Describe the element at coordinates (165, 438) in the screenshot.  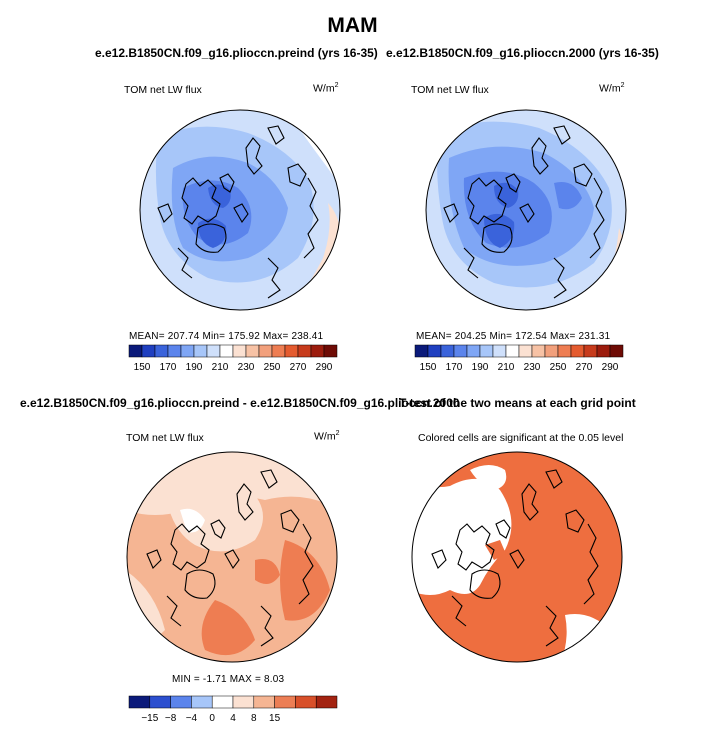
I see `variable-label-bottom-left: TOM net LW flux` at that location.